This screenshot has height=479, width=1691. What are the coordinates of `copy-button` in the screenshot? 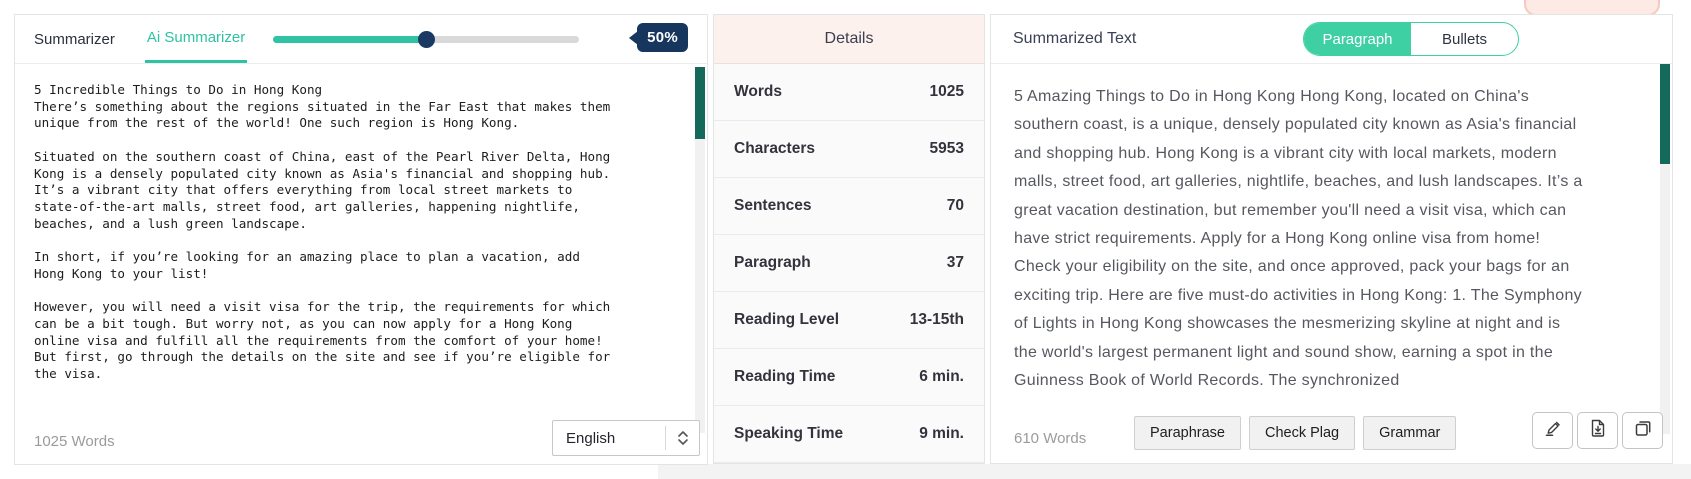 It's located at (1642, 430).